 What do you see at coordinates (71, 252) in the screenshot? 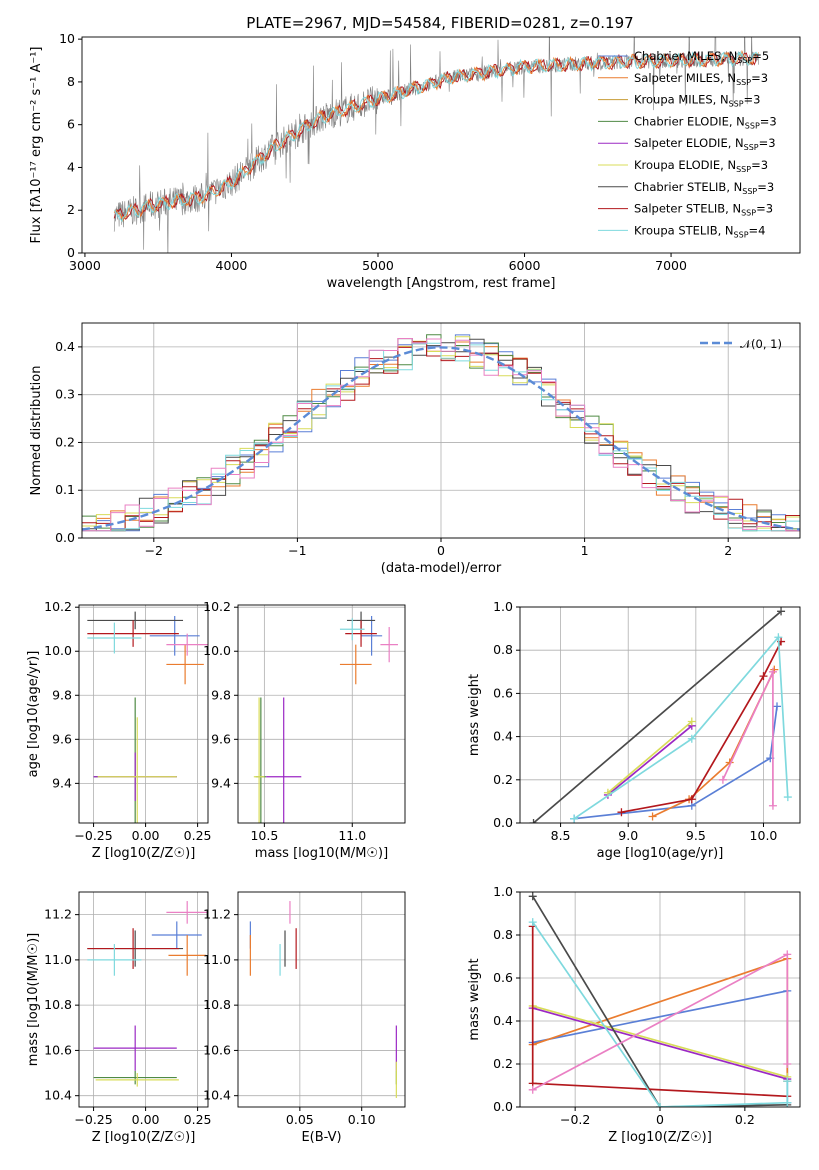
I see `y-tick-label: 0` at bounding box center [71, 252].